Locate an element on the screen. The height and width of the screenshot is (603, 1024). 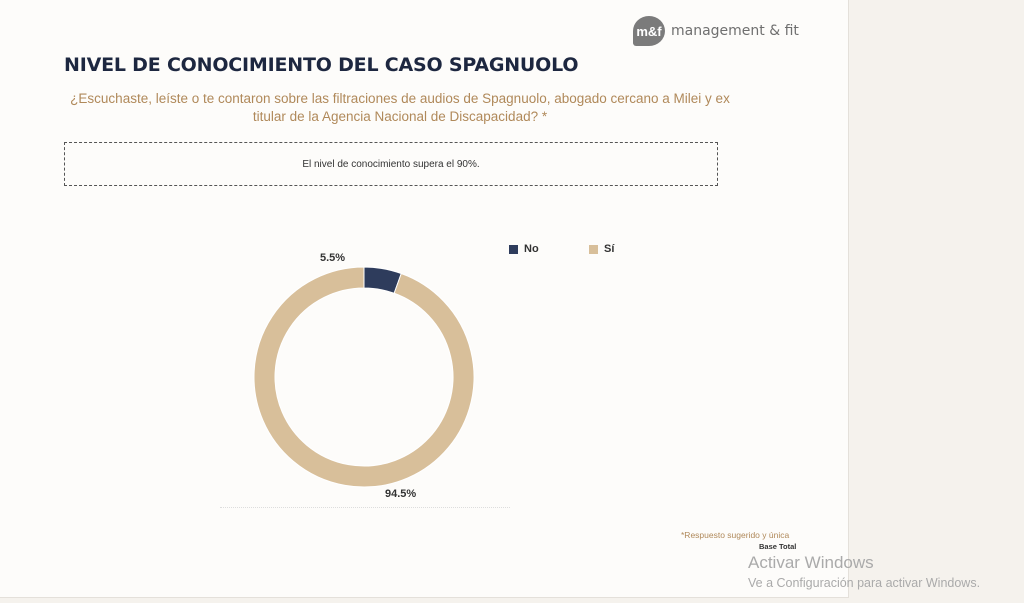
data-label-si: 94.5% is located at coordinates (401, 494).